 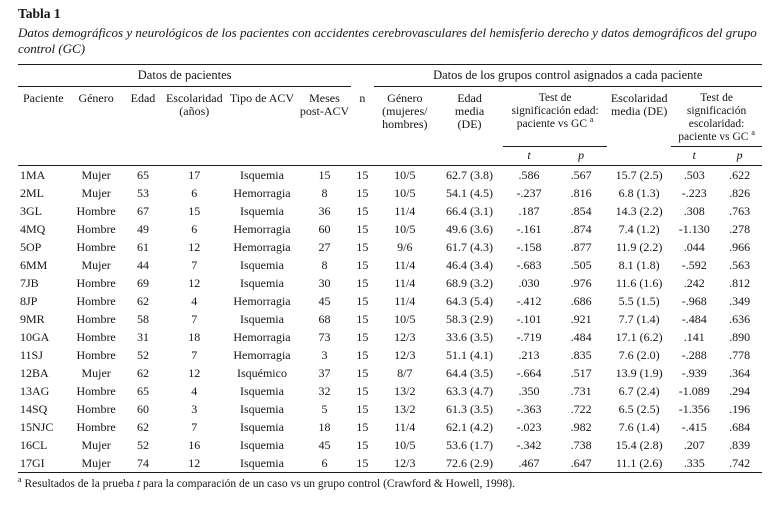 What do you see at coordinates (639, 463) in the screenshot?
I see `table-cell: 11.1 (2.6)` at bounding box center [639, 463].